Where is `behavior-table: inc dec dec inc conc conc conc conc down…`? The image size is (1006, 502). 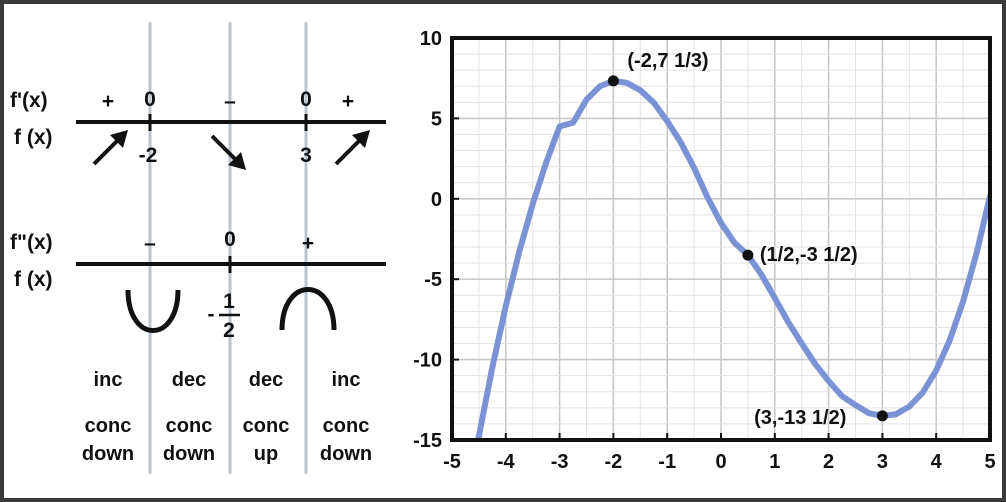 behavior-table: inc dec dec inc conc conc conc conc down… is located at coordinates (227, 417).